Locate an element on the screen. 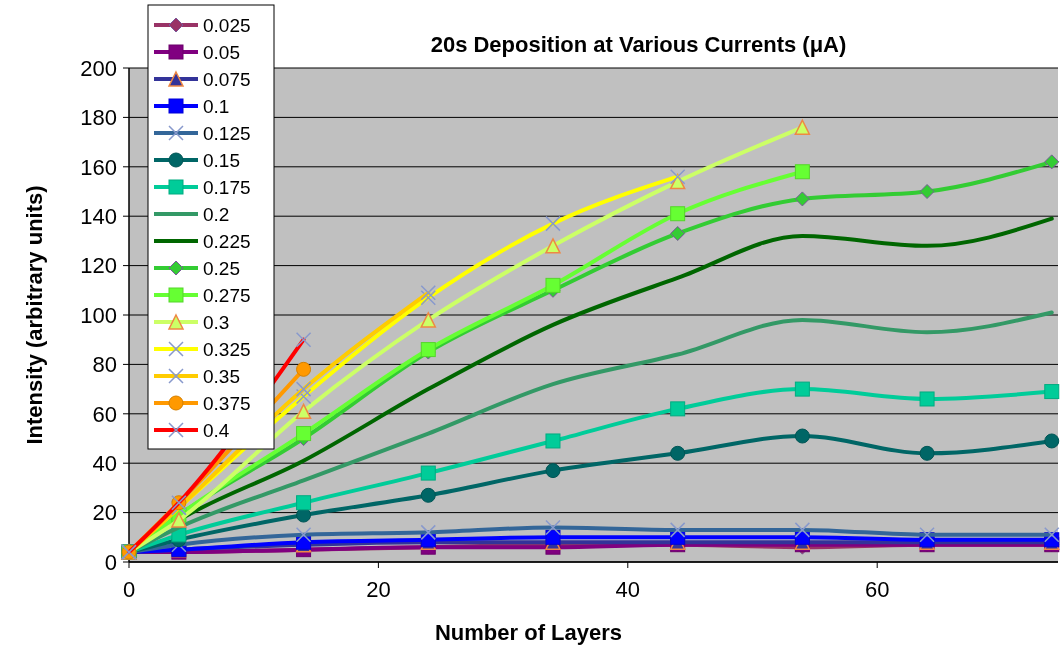  x-tick-label: 0 is located at coordinates (129, 589).